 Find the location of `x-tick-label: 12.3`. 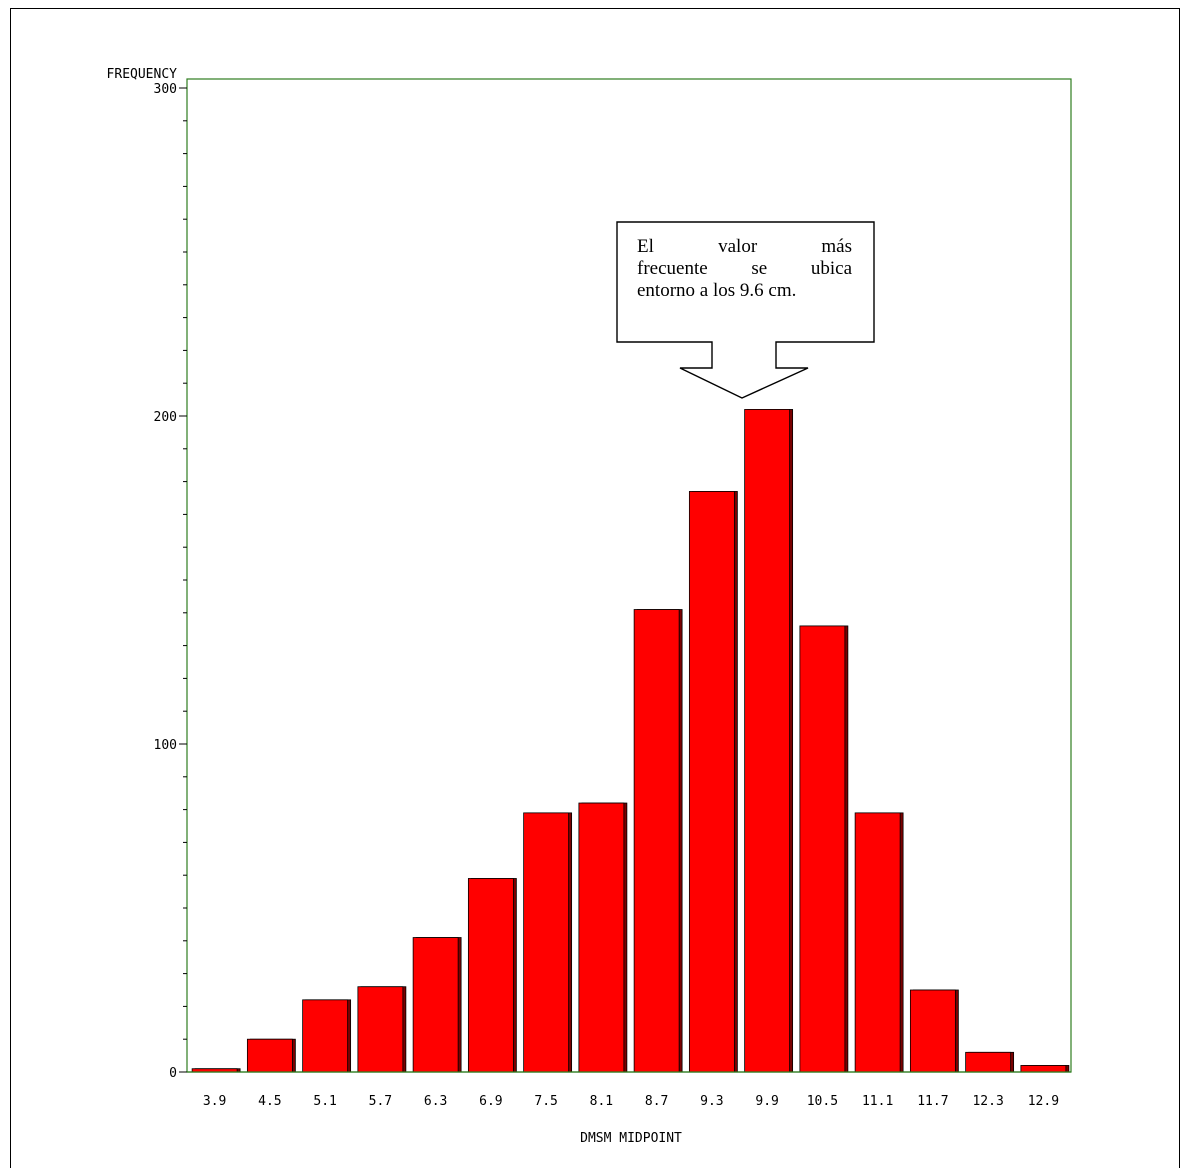

x-tick-label: 12.3 is located at coordinates (987, 1101).